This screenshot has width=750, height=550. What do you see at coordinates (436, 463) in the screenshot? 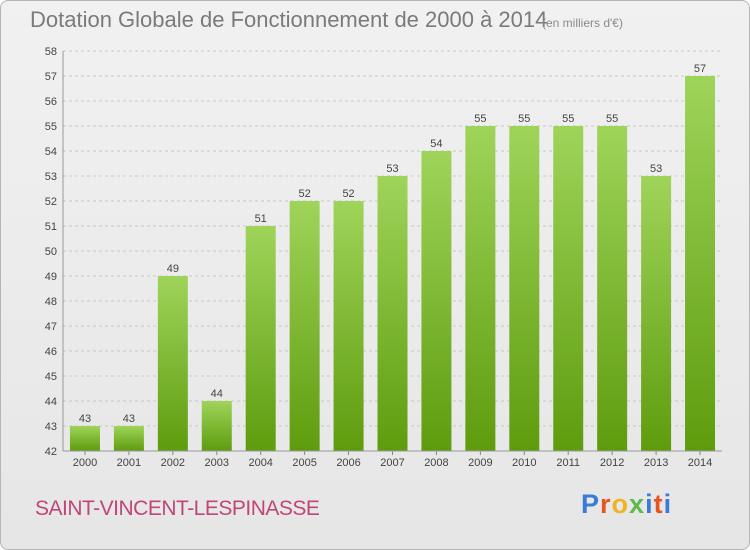
I see `x-tick-label: 2008` at bounding box center [436, 463].